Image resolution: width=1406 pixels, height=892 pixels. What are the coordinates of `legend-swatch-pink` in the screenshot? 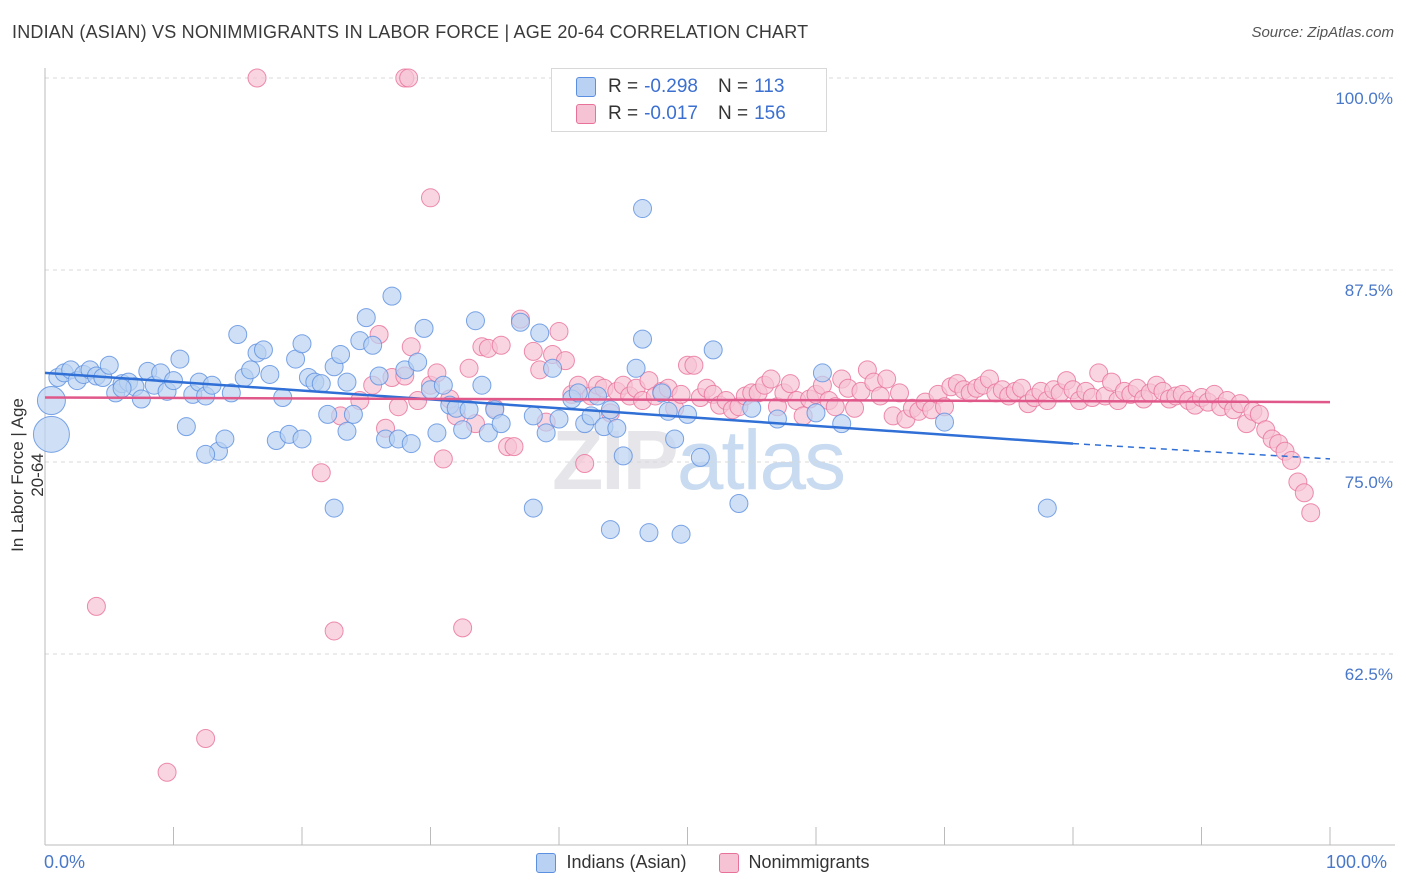 It's located at (586, 114).